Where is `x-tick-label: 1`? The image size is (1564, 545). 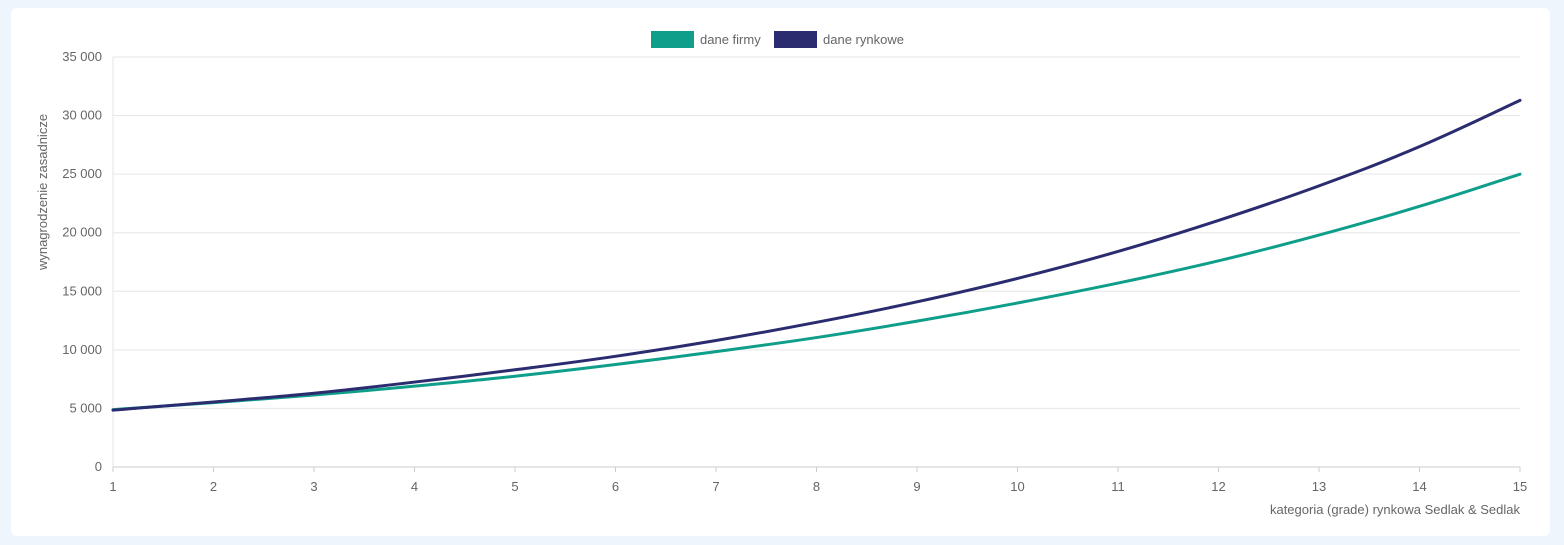 x-tick-label: 1 is located at coordinates (112, 486).